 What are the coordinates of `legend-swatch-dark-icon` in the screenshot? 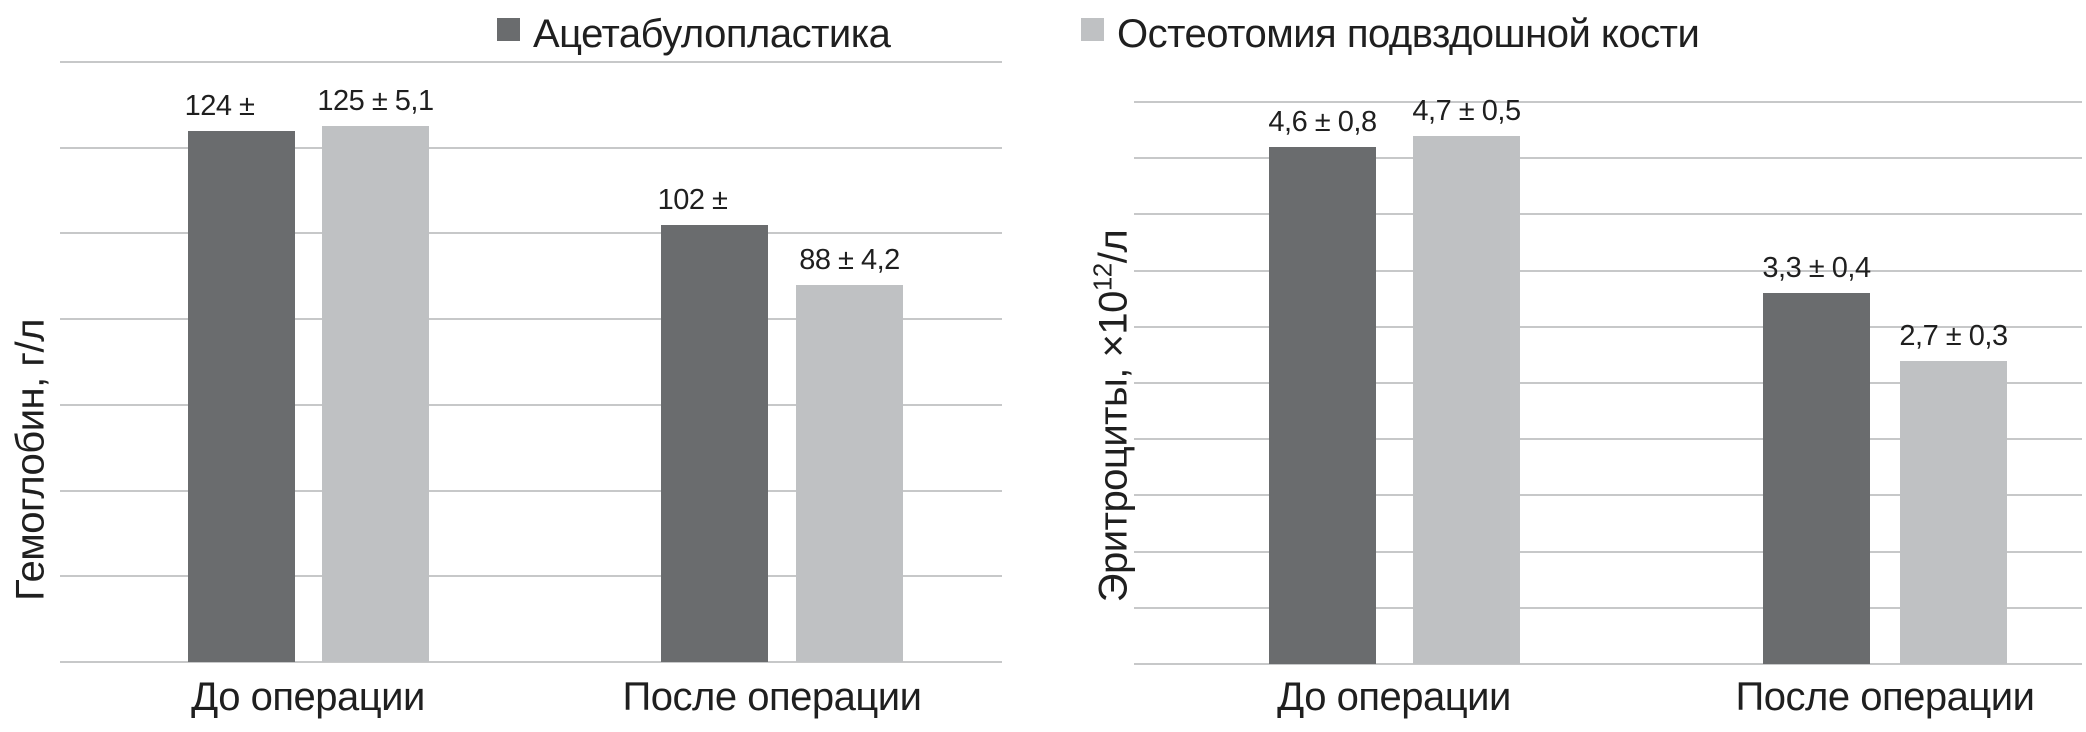 It's located at (508, 29).